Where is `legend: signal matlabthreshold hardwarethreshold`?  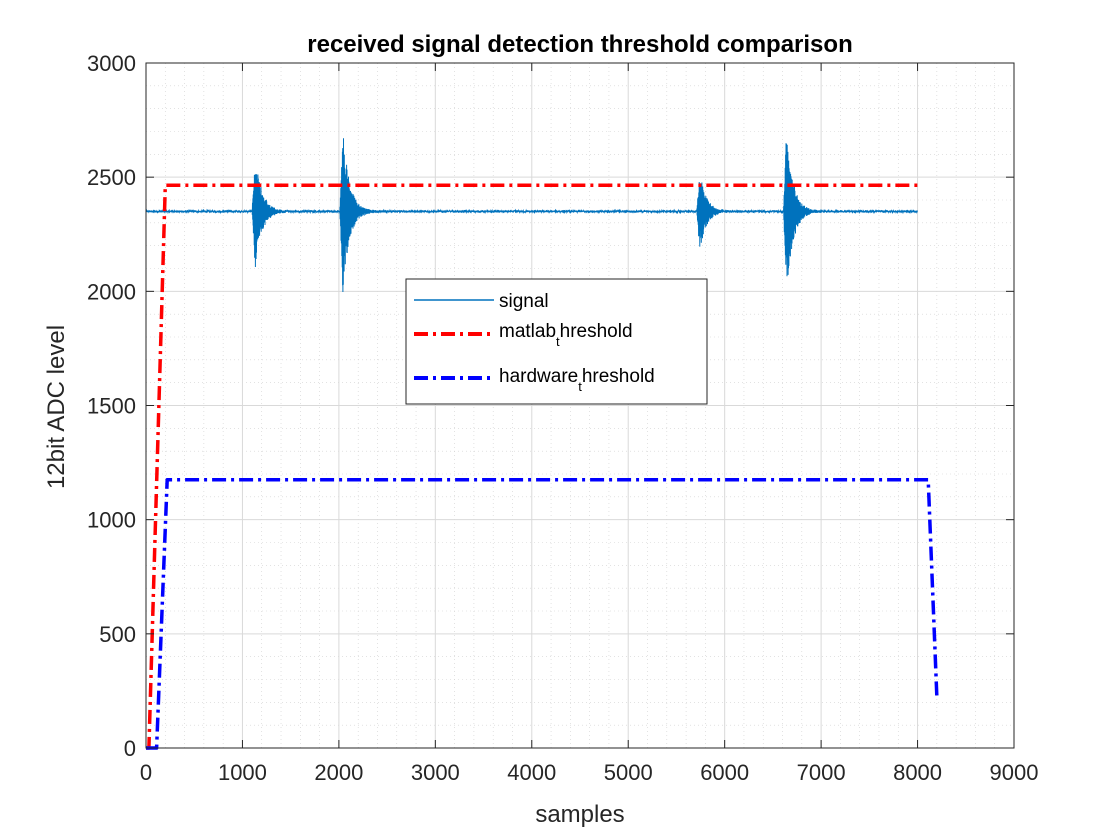
legend: signal matlabthreshold hardwarethreshold is located at coordinates (556, 341).